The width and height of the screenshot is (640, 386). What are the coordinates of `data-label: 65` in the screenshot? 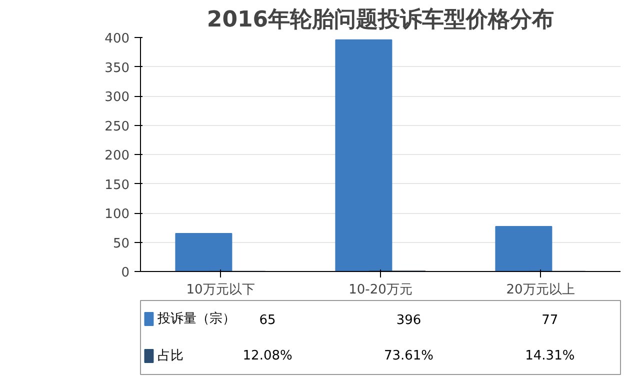 It's located at (267, 320).